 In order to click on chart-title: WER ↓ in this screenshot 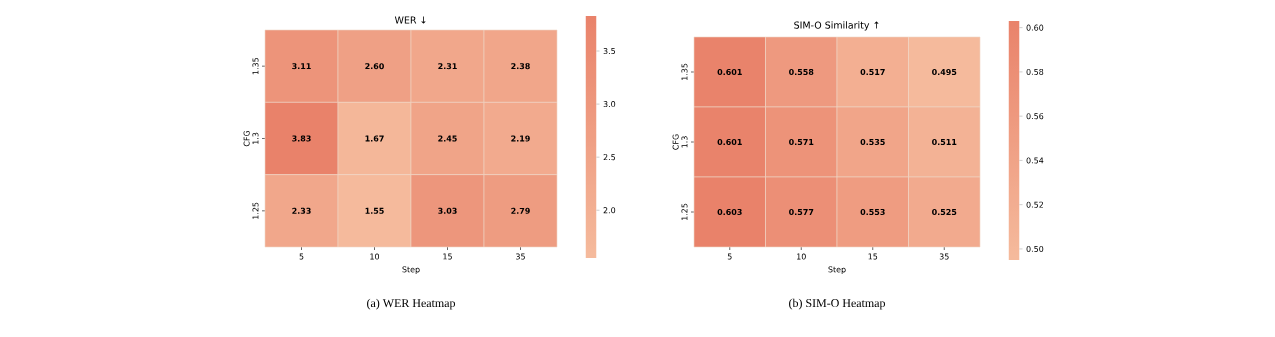, I will do `click(410, 20)`.